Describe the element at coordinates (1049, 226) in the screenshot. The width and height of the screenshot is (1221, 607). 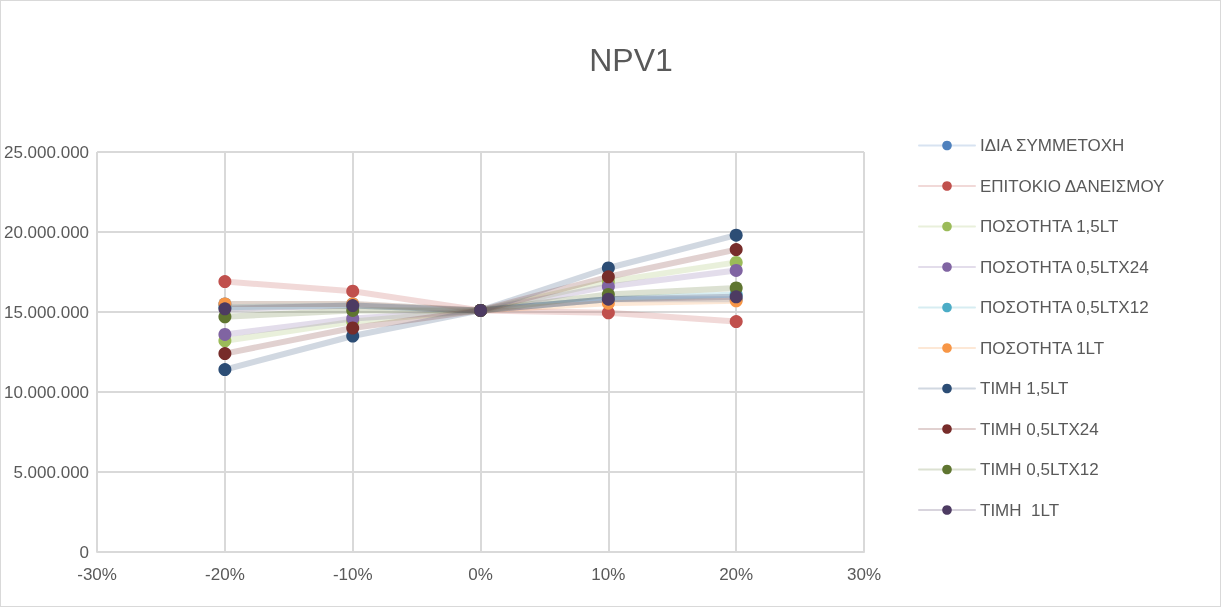
I see `legend-label: ΠΟΣΟΤΗΤΑ 1,5LT` at that location.